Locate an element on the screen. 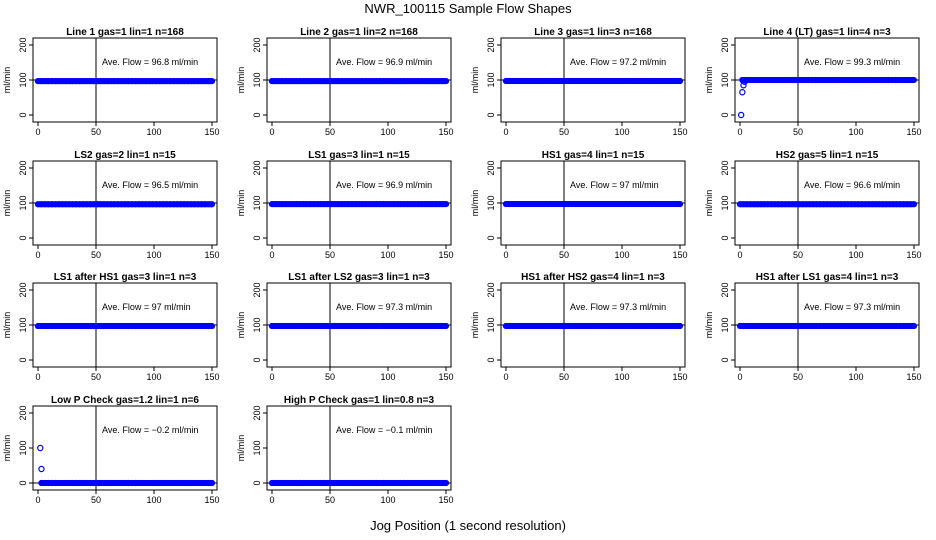 The height and width of the screenshot is (540, 936). y-axis-label: ml/min is located at coordinates (475, 80).